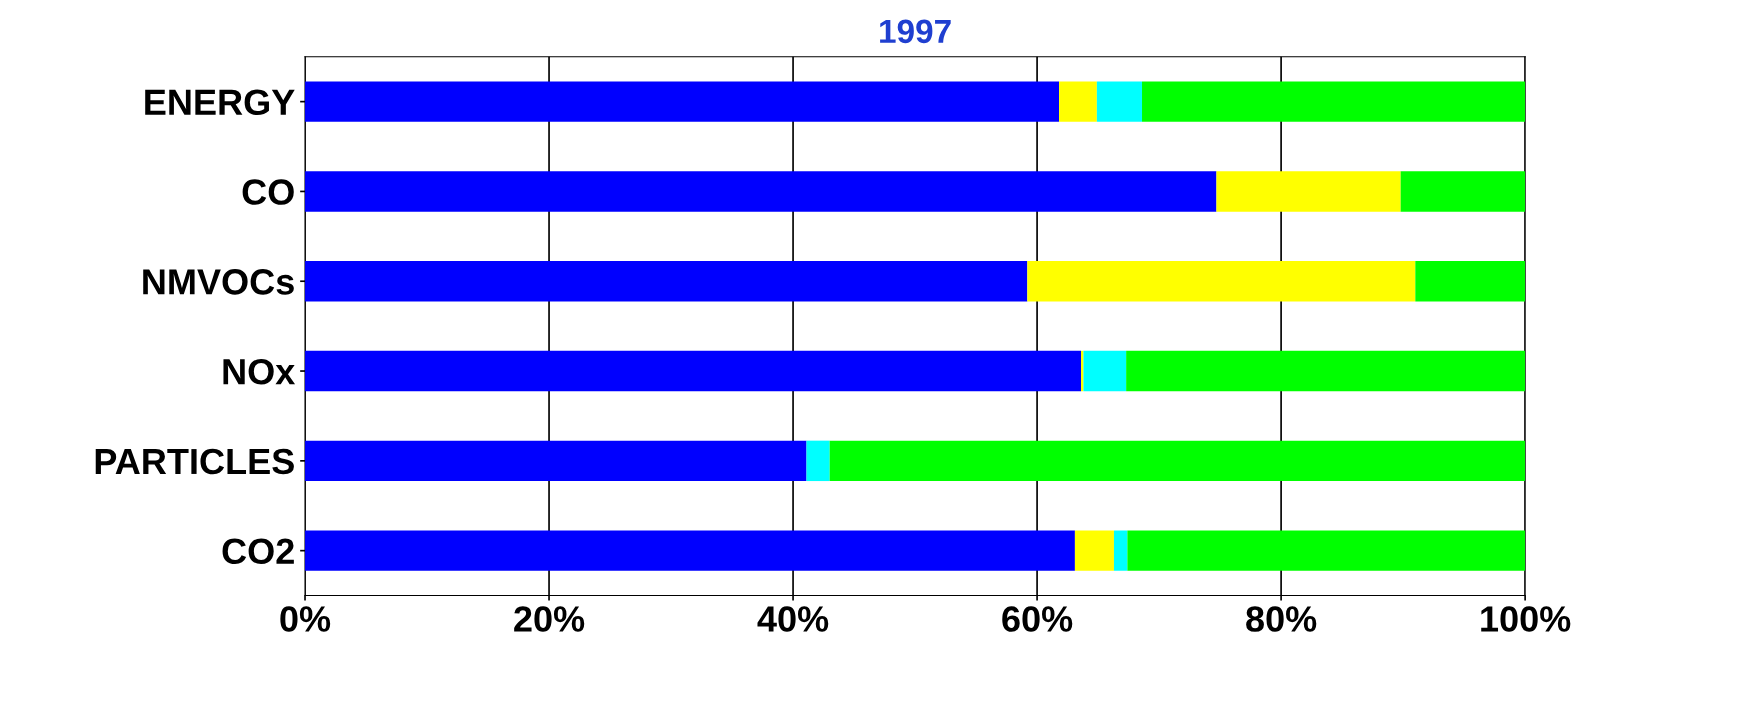  I want to click on y-tick-label: CO2, so click(258, 551).